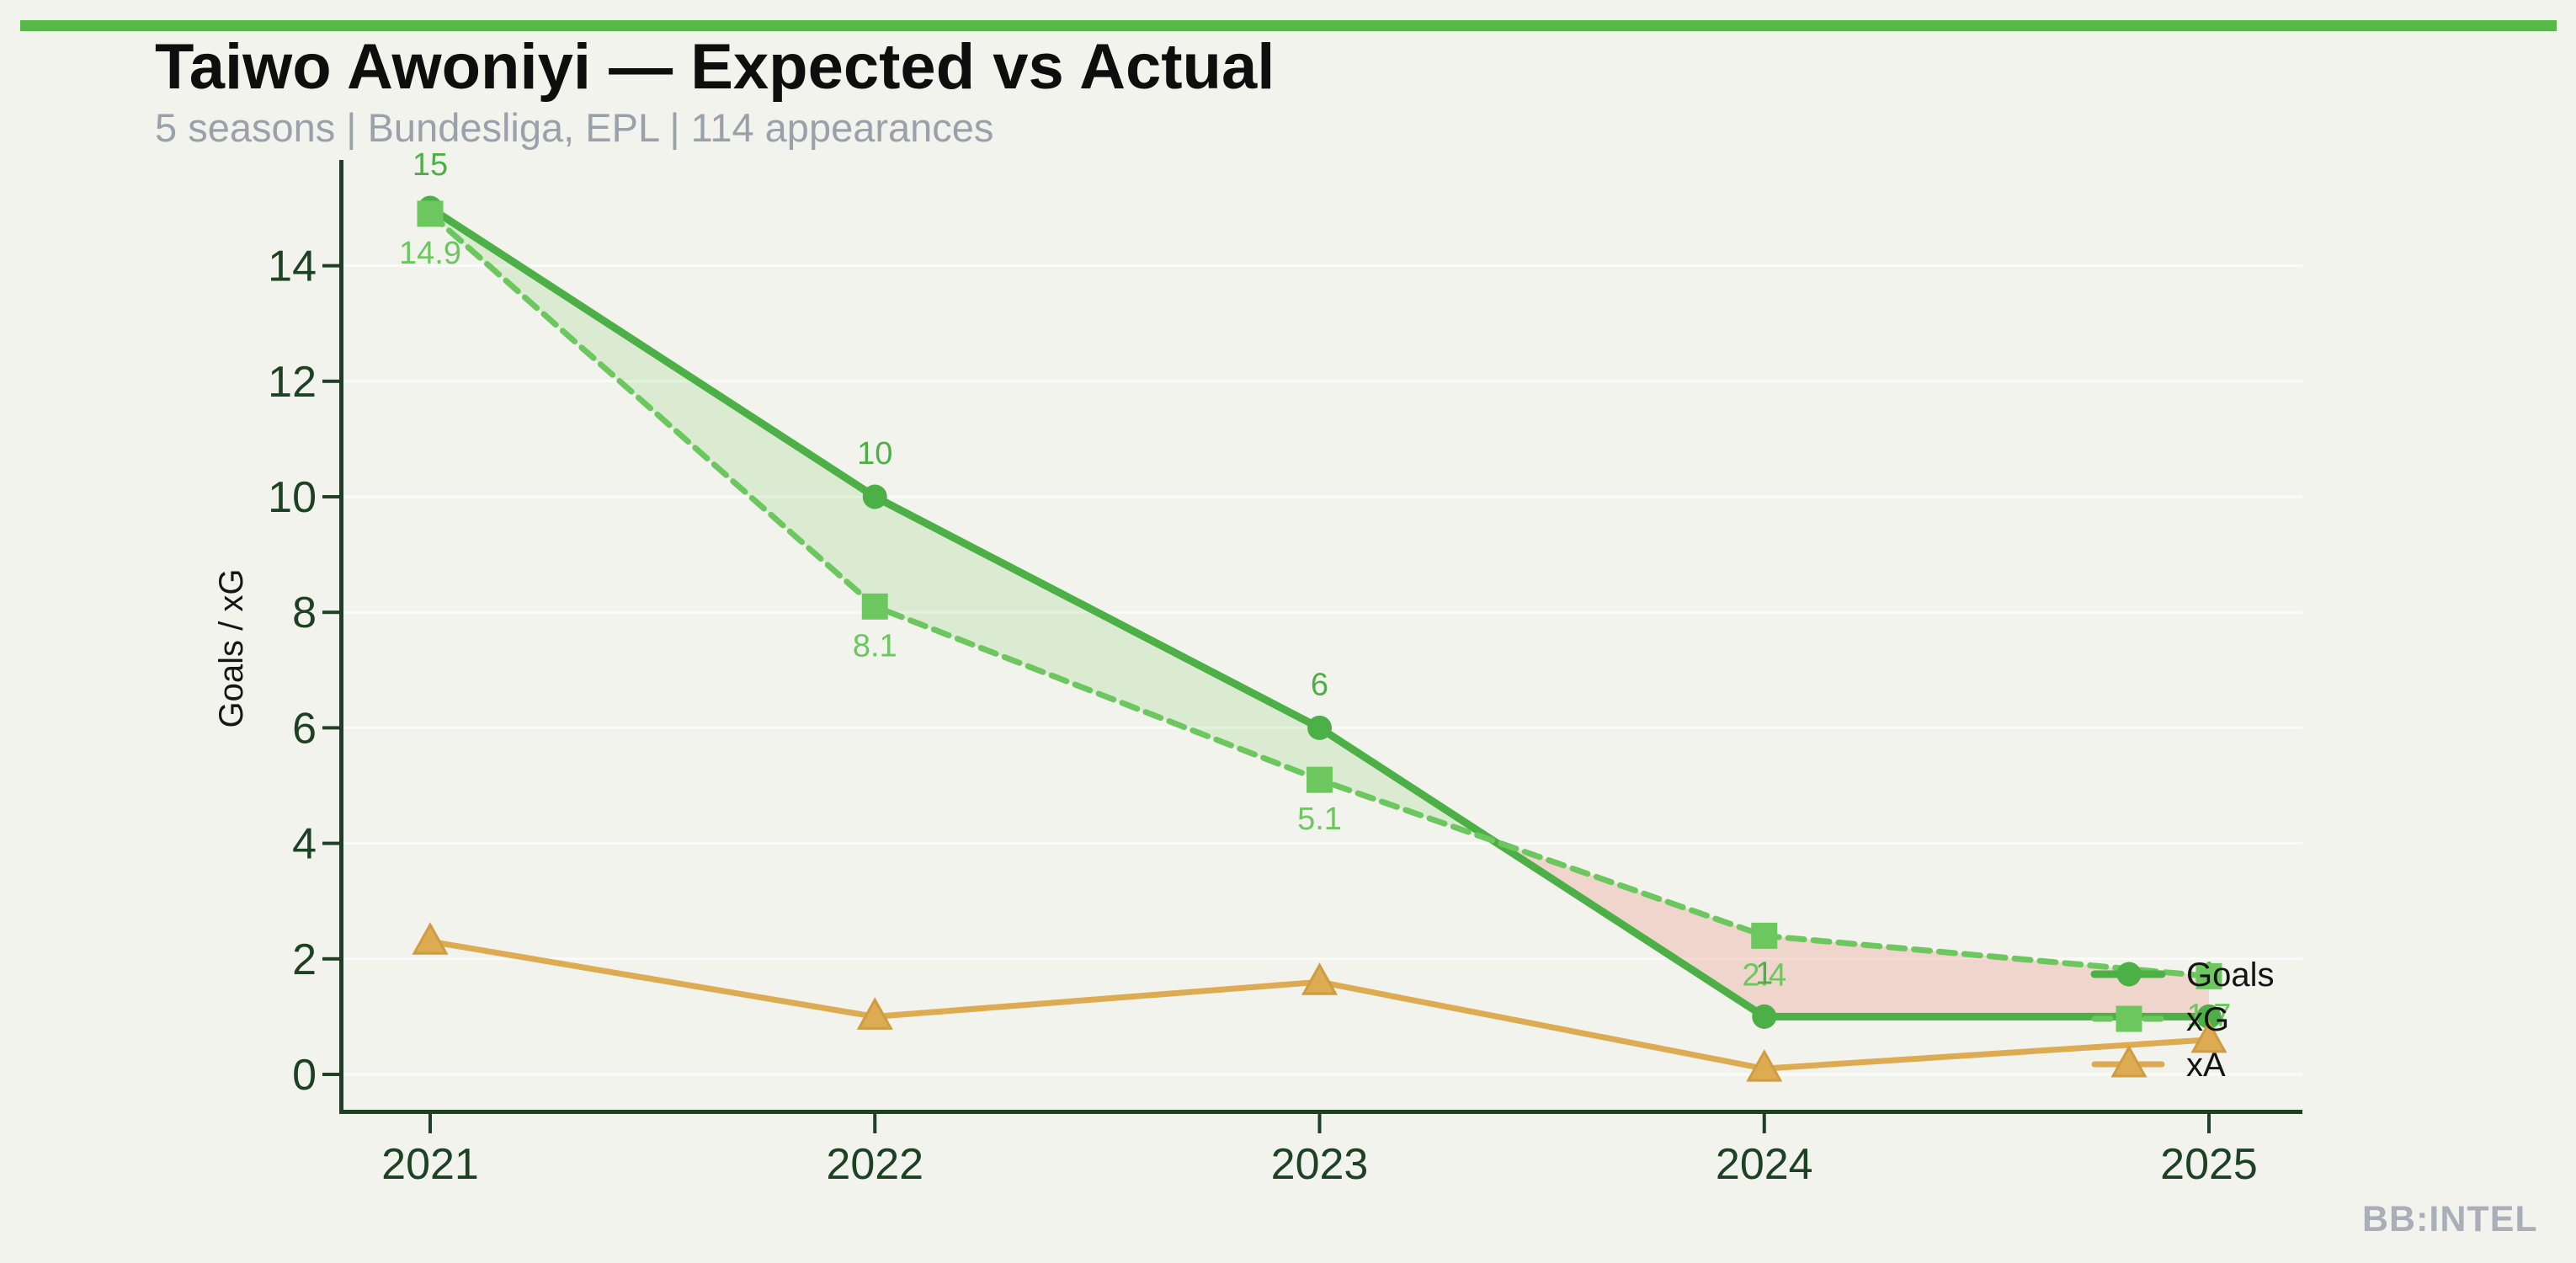 This screenshot has width=2576, height=1263. What do you see at coordinates (430, 1164) in the screenshot?
I see `x-tick-label-2021: 2021` at bounding box center [430, 1164].